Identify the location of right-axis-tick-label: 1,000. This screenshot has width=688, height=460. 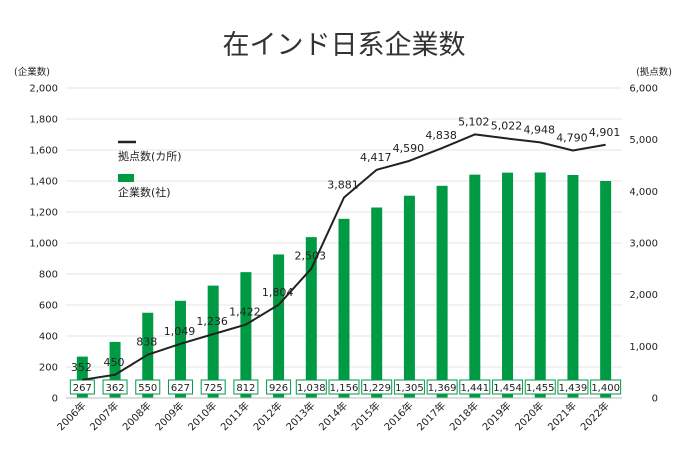
(643, 347).